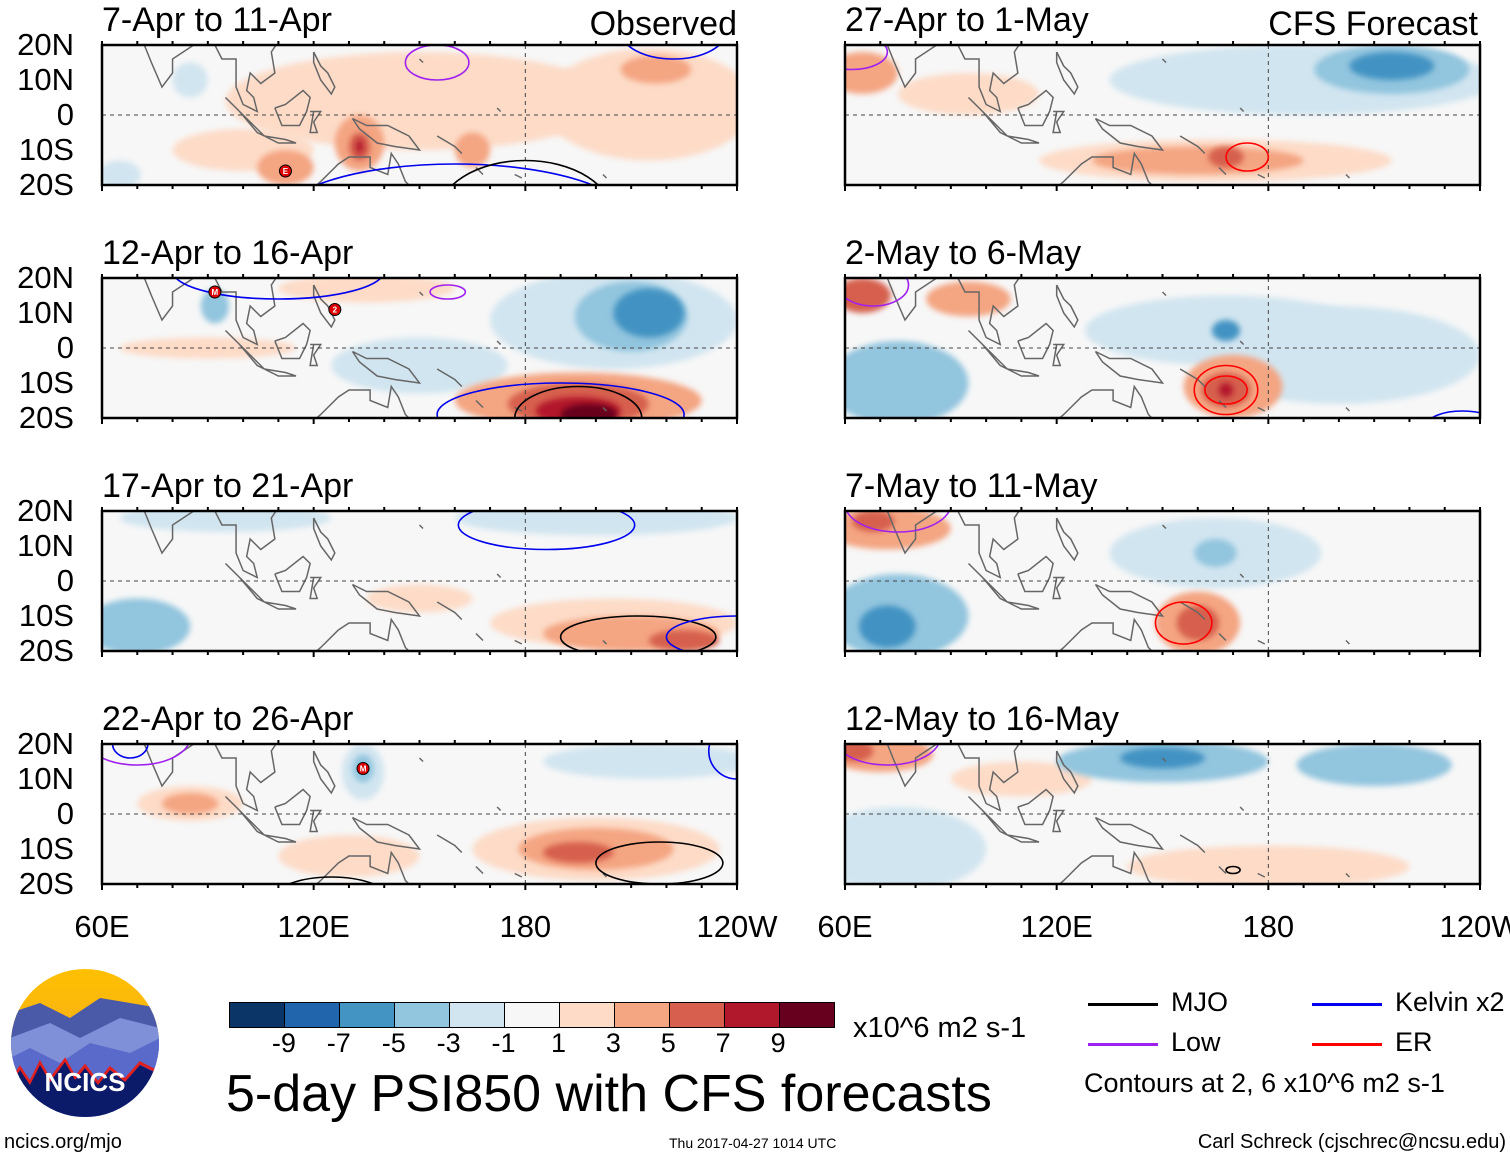  I want to click on legend-label: MJO, so click(1199, 1002).